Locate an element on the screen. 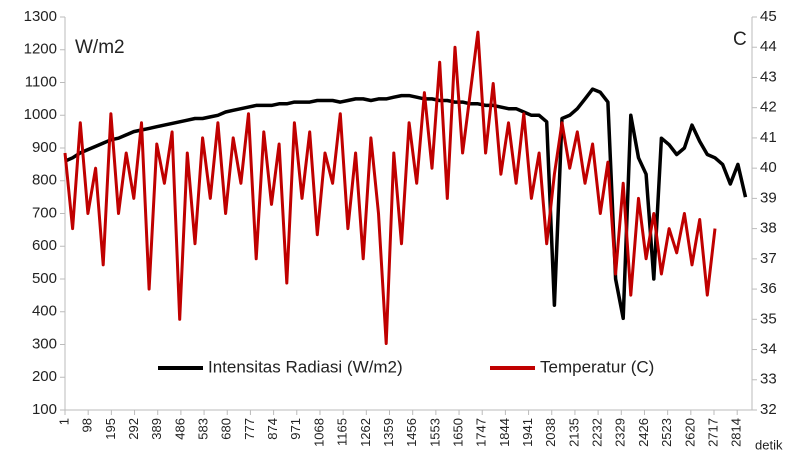 The image size is (790, 460). x-tick-label: 1650 is located at coordinates (457, 432).